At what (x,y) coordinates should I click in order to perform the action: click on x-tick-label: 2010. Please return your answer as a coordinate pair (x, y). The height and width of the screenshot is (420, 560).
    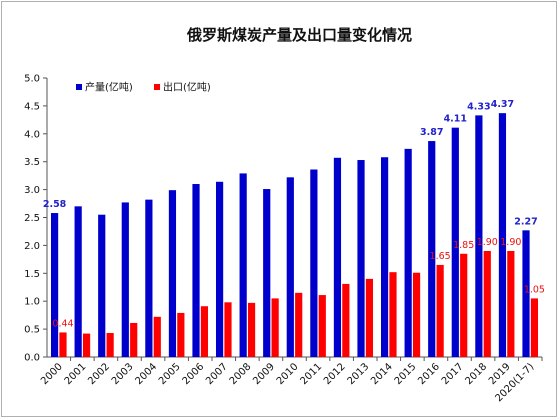
    Looking at the image, I should click on (288, 374).